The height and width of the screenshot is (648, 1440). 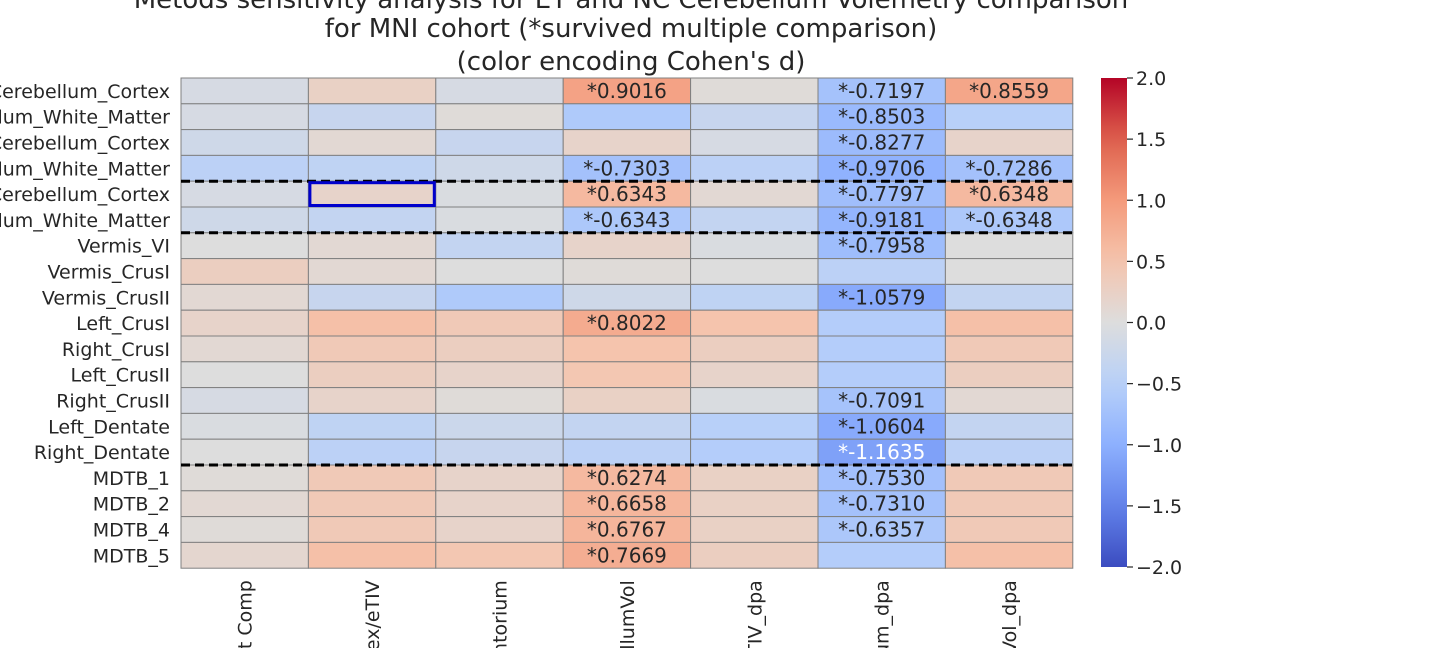 What do you see at coordinates (881, 297) in the screenshot?
I see `cell-annotation: *-1.0579` at bounding box center [881, 297].